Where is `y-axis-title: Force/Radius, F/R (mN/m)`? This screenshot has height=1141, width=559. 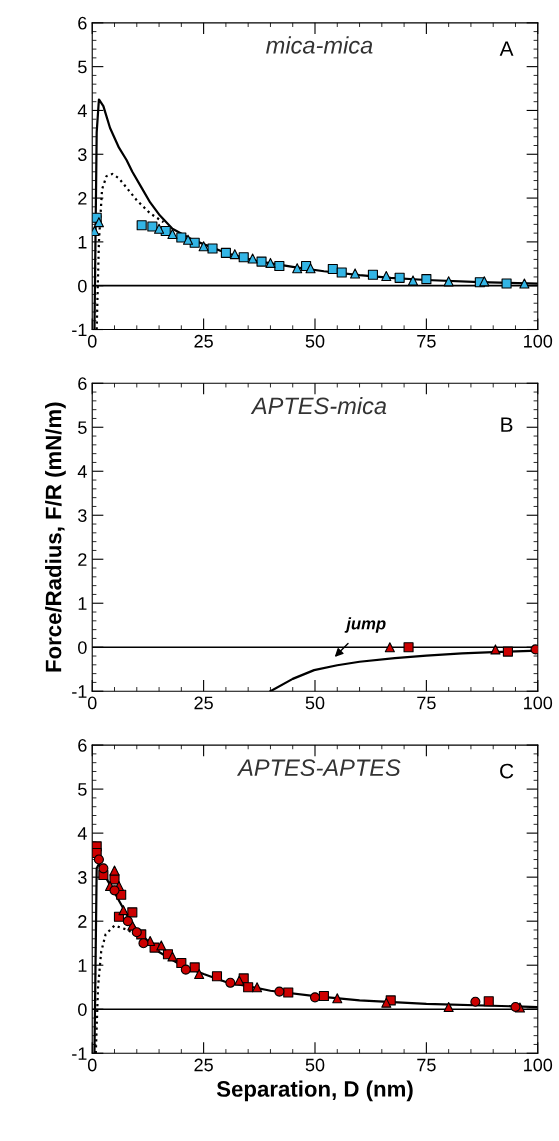 y-axis-title: Force/Radius, F/R (mN/m) is located at coordinates (55, 537).